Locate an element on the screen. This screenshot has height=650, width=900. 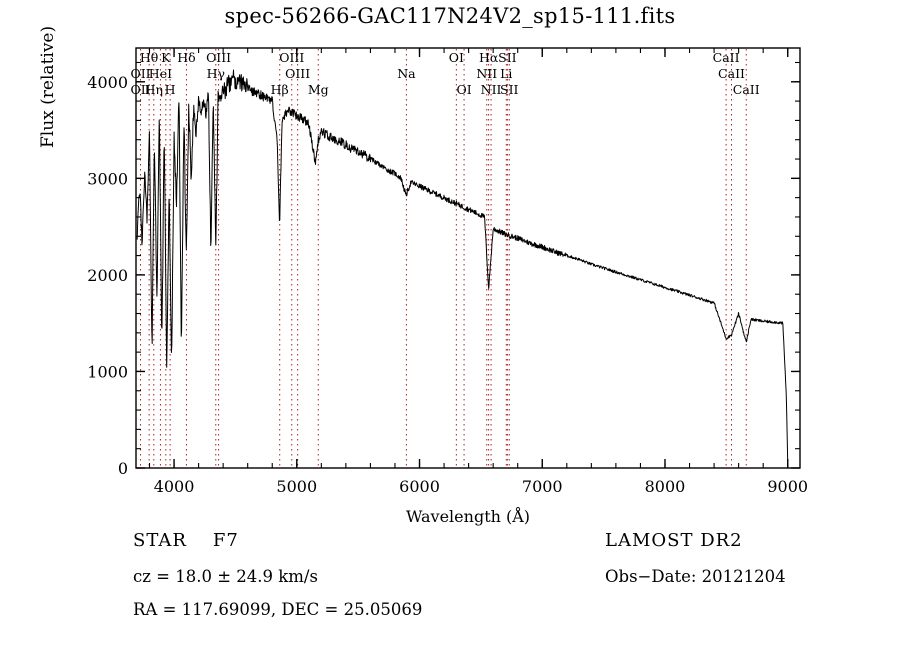
x-tick-label: 4000 is located at coordinates (174, 486).